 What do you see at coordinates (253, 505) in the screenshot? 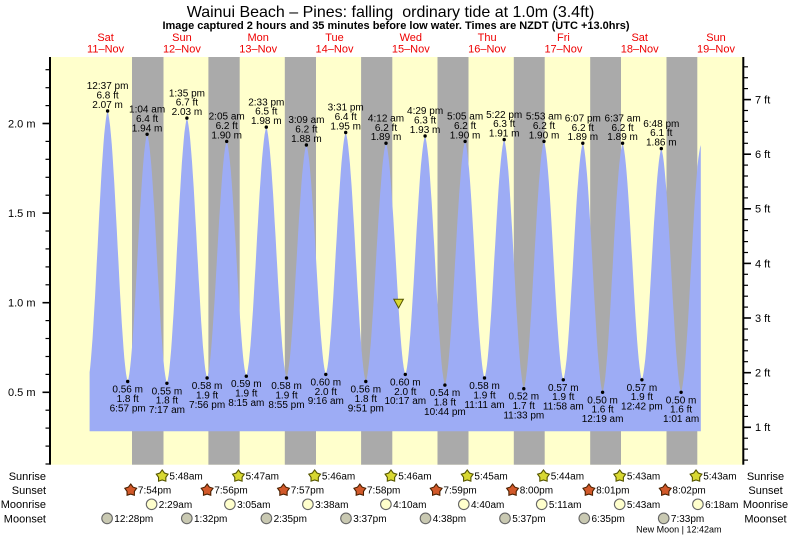
I see `svg-text: 3:05am` at bounding box center [253, 505].